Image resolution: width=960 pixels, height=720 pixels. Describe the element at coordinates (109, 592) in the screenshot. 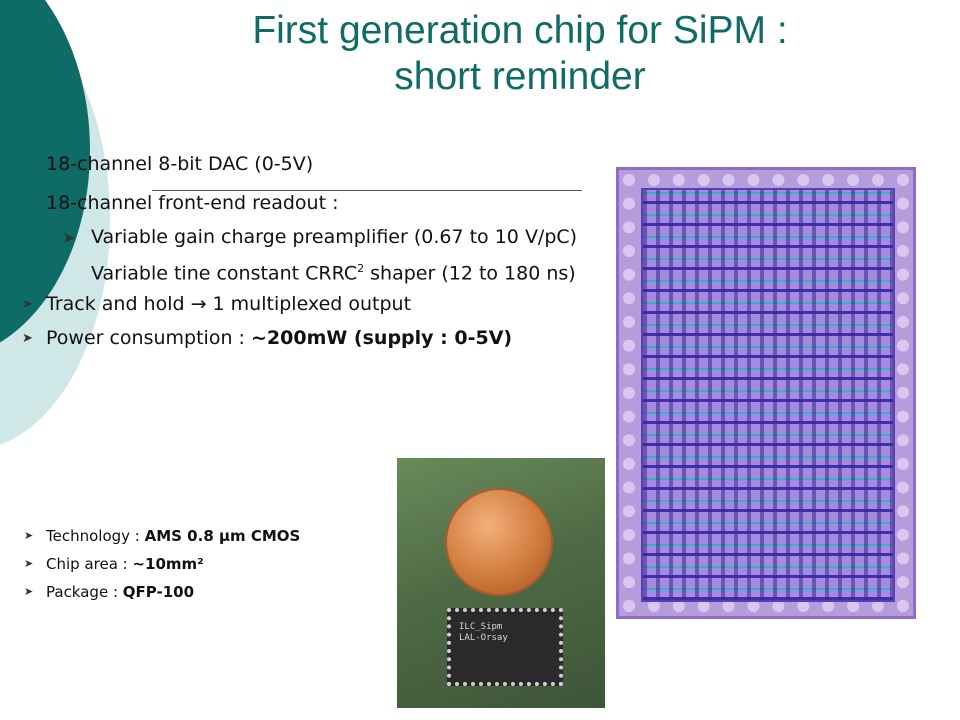

I see `spec-item: ➤ Package : QFP-100` at that location.